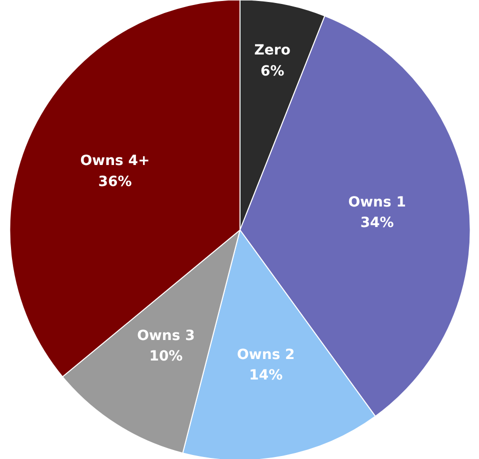 The width and height of the screenshot is (479, 459). What do you see at coordinates (272, 71) in the screenshot?
I see `data-label: 6%` at bounding box center [272, 71].